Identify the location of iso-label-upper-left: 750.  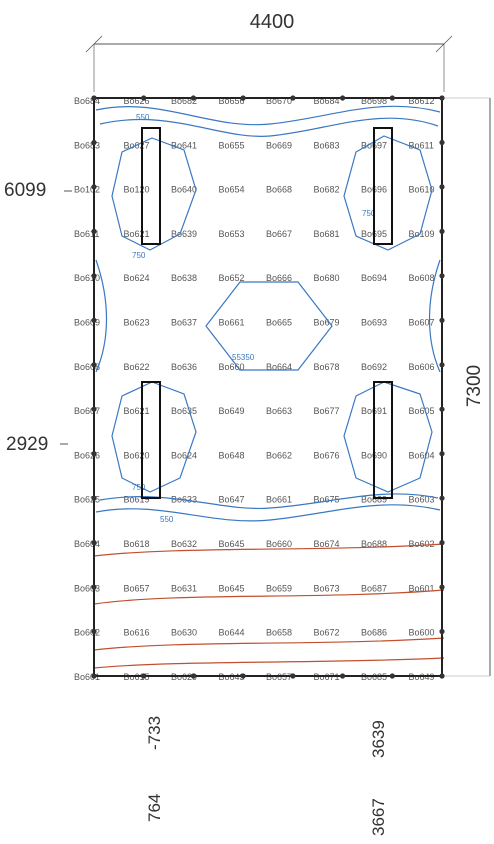
(139, 255).